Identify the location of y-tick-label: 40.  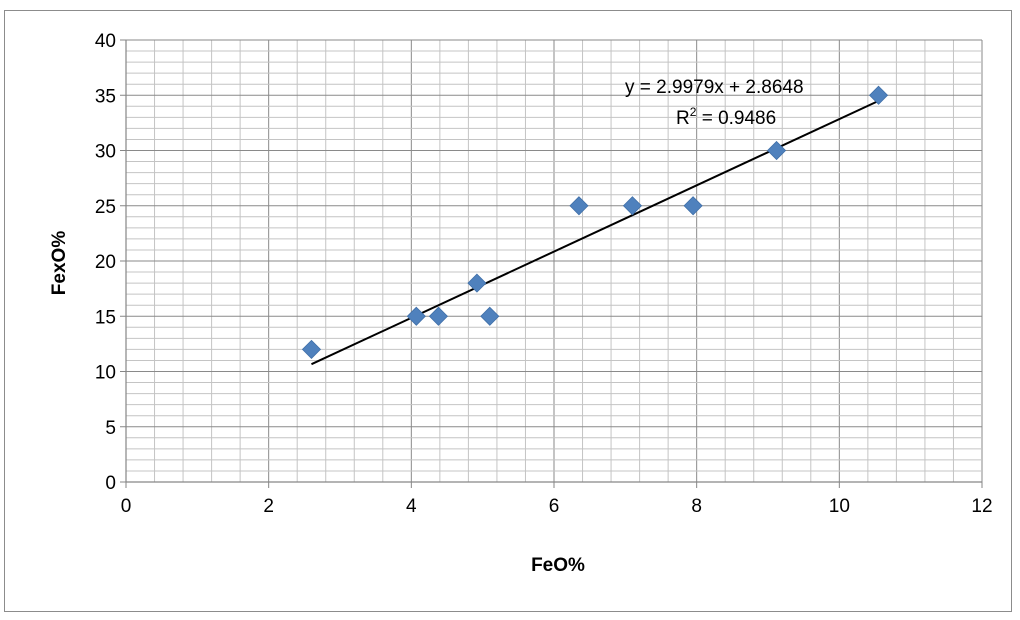
(105, 41).